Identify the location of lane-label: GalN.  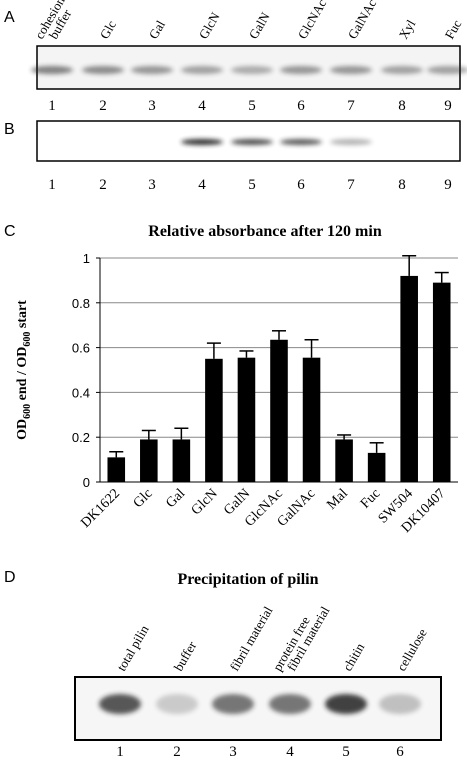
(259, 25).